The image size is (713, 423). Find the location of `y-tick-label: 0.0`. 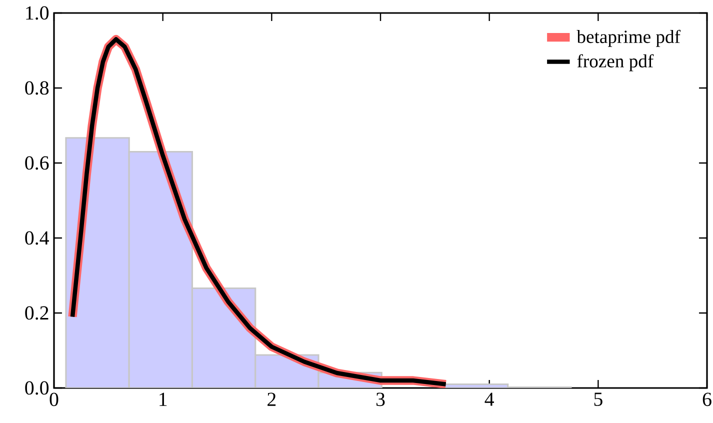

y-tick-label: 0.0 is located at coordinates (37, 388).